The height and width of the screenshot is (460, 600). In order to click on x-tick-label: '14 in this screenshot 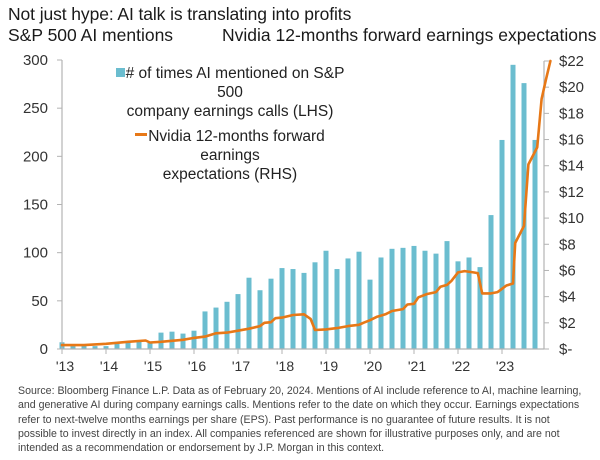, I will do `click(109, 366)`.